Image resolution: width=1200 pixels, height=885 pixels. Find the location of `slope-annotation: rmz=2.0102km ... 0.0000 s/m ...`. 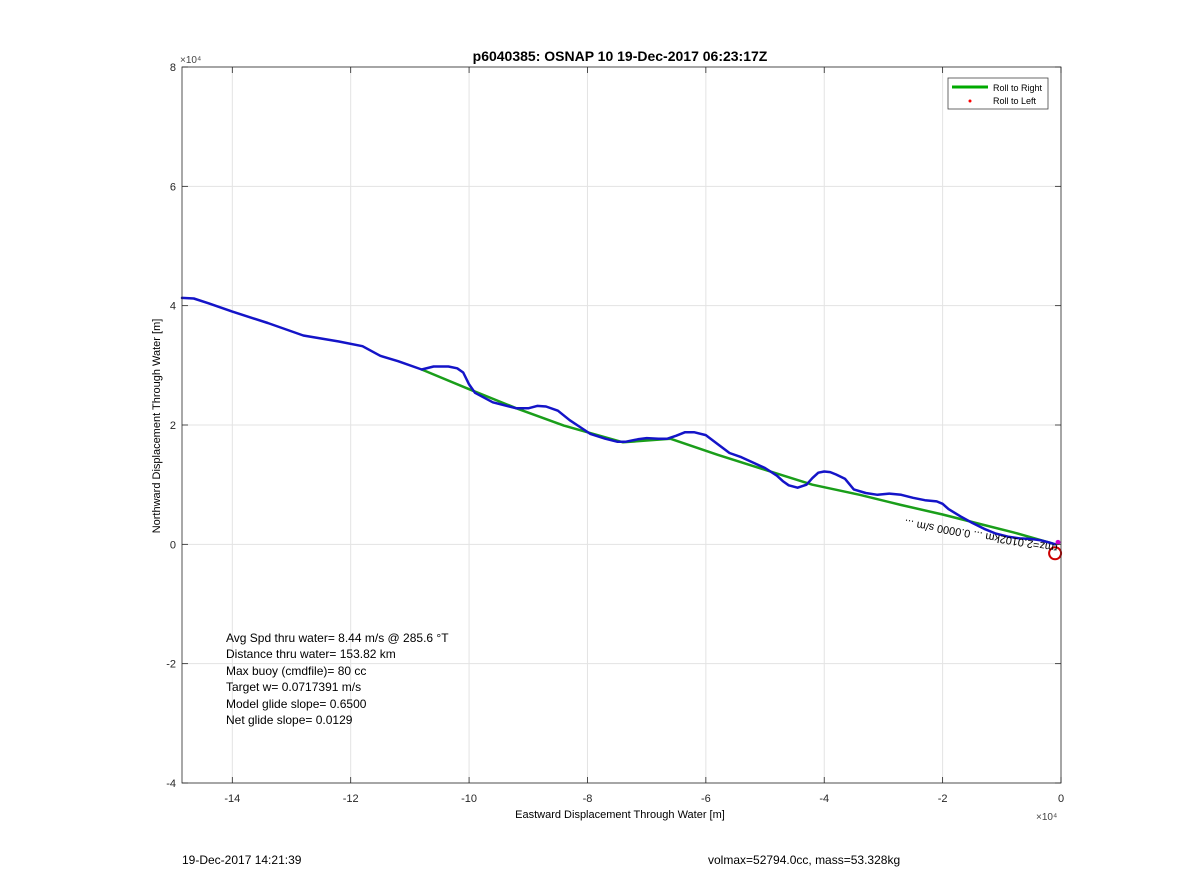

slope-annotation: rmz=2.0102km ... 0.0000 s/m ... is located at coordinates (981, 534).